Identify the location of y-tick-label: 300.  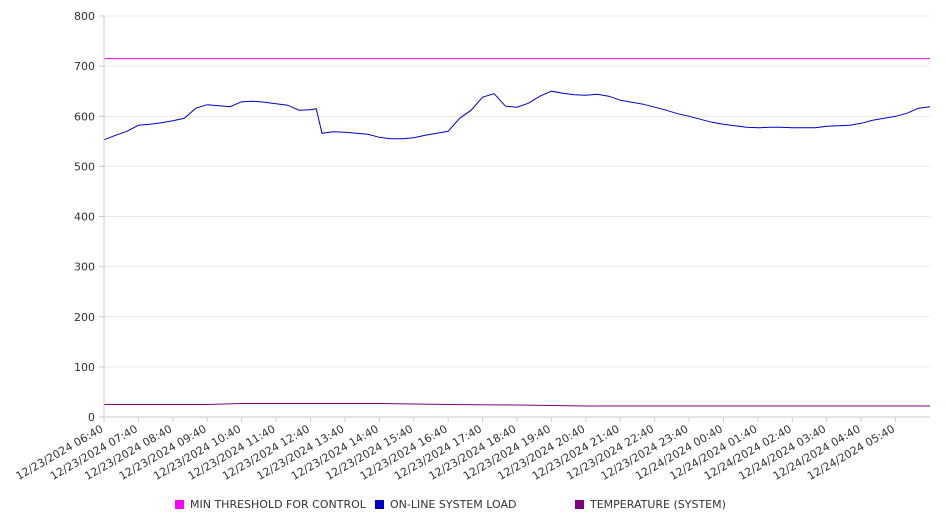
(84, 267).